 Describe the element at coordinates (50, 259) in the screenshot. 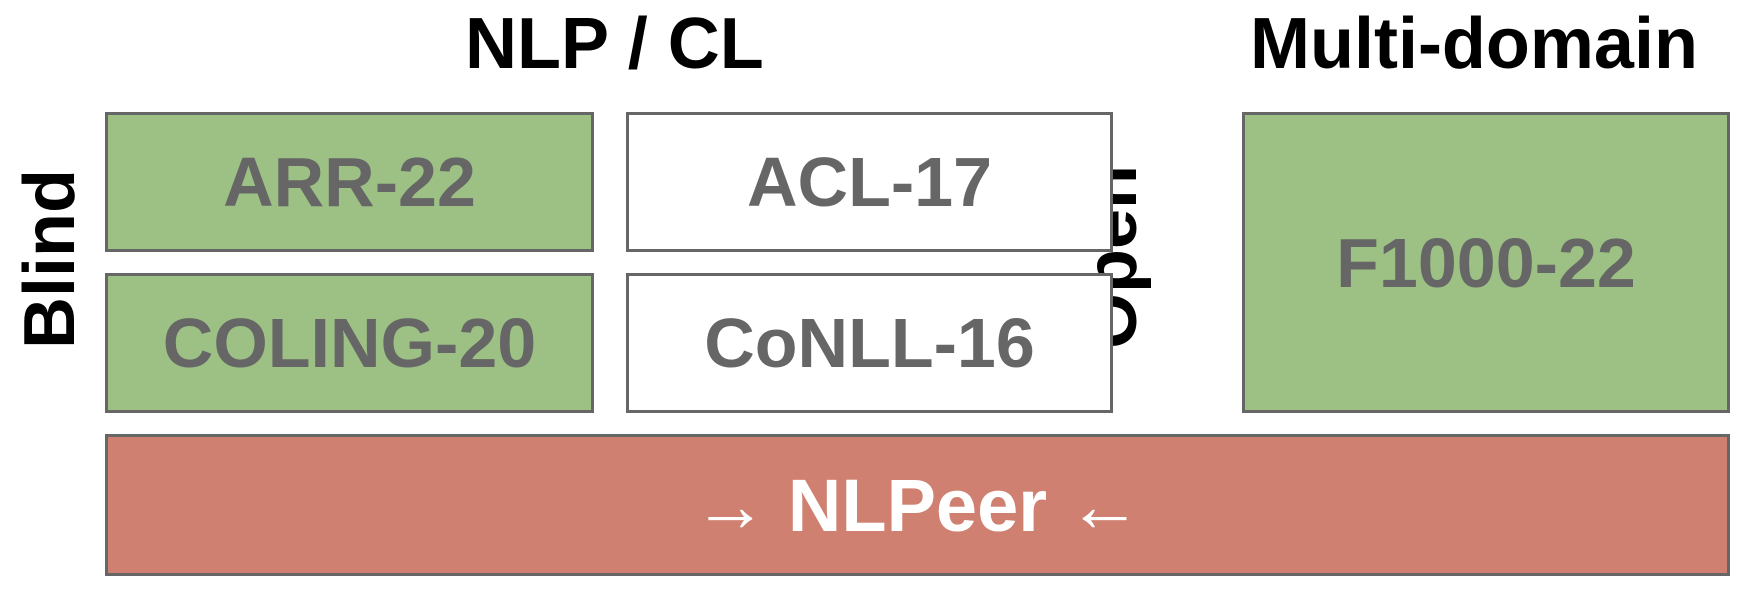

I see `side-label-blind: Blind` at that location.